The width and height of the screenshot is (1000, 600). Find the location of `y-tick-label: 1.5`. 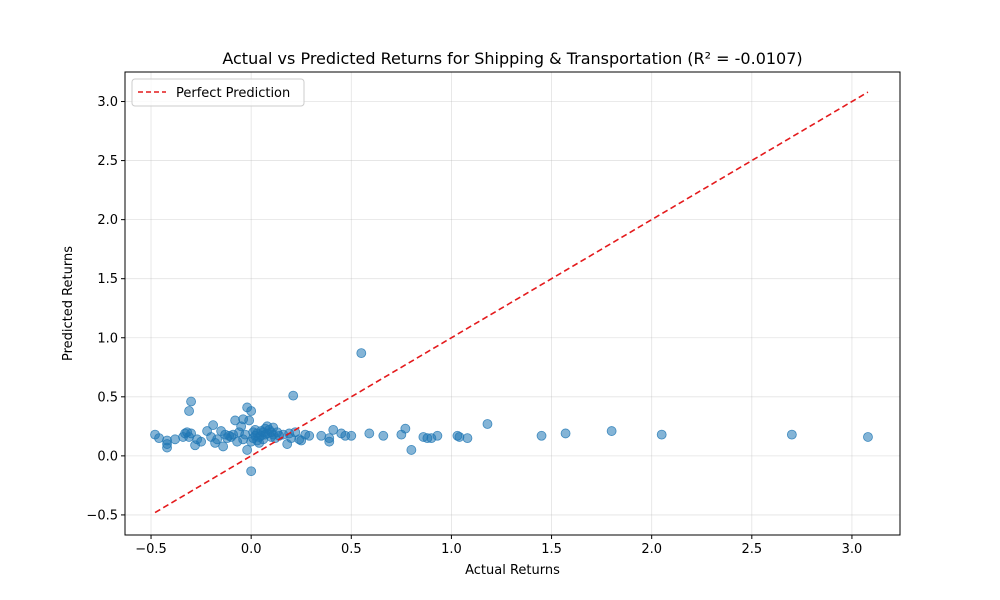

y-tick-label: 1.5 is located at coordinates (107, 279).